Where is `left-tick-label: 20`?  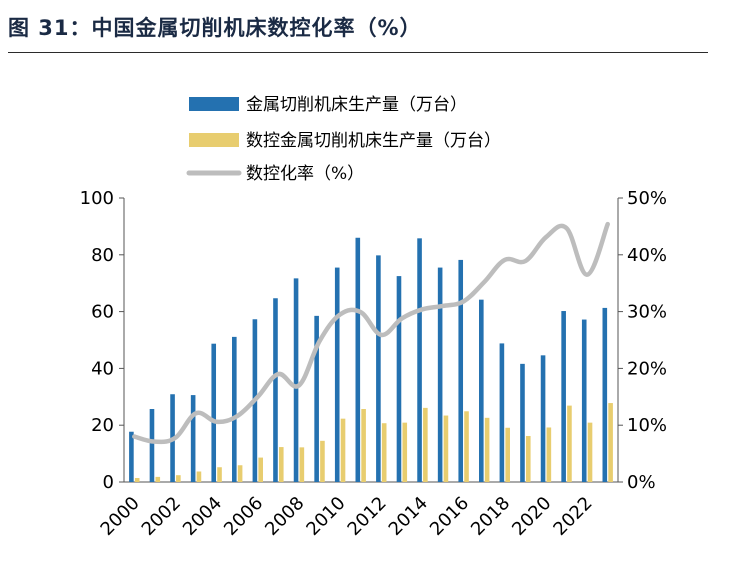
left-tick-label: 20 is located at coordinates (102, 425).